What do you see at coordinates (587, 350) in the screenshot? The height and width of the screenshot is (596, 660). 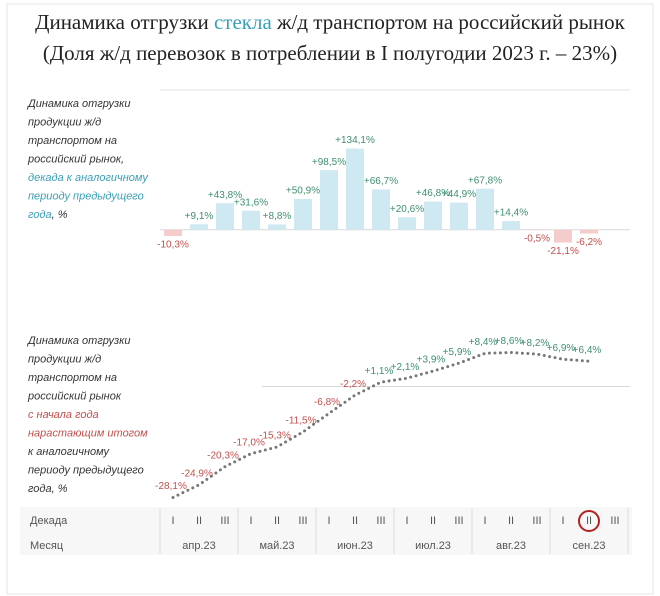 I see `data-label: +6,4%` at bounding box center [587, 350].